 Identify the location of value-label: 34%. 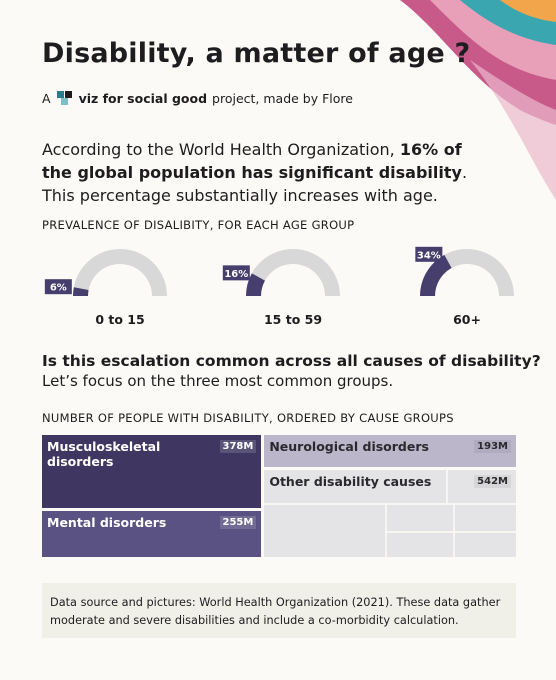
(429, 254).